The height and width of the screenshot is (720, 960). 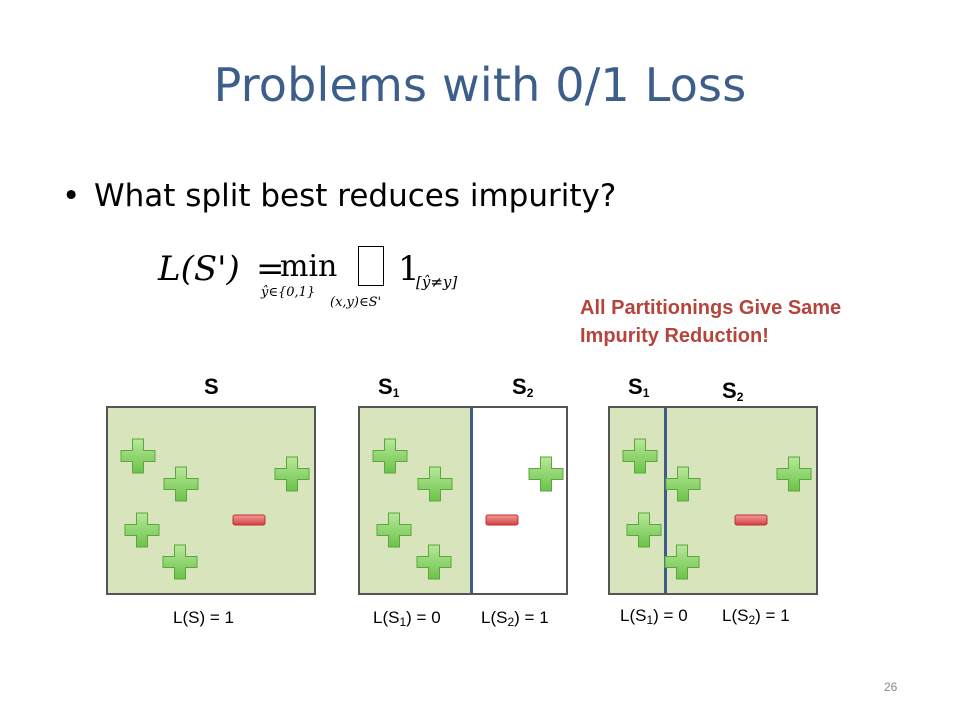 What do you see at coordinates (437, 282) in the screenshot?
I see `formula-indicator-condition: [ŷ≠y]` at bounding box center [437, 282].